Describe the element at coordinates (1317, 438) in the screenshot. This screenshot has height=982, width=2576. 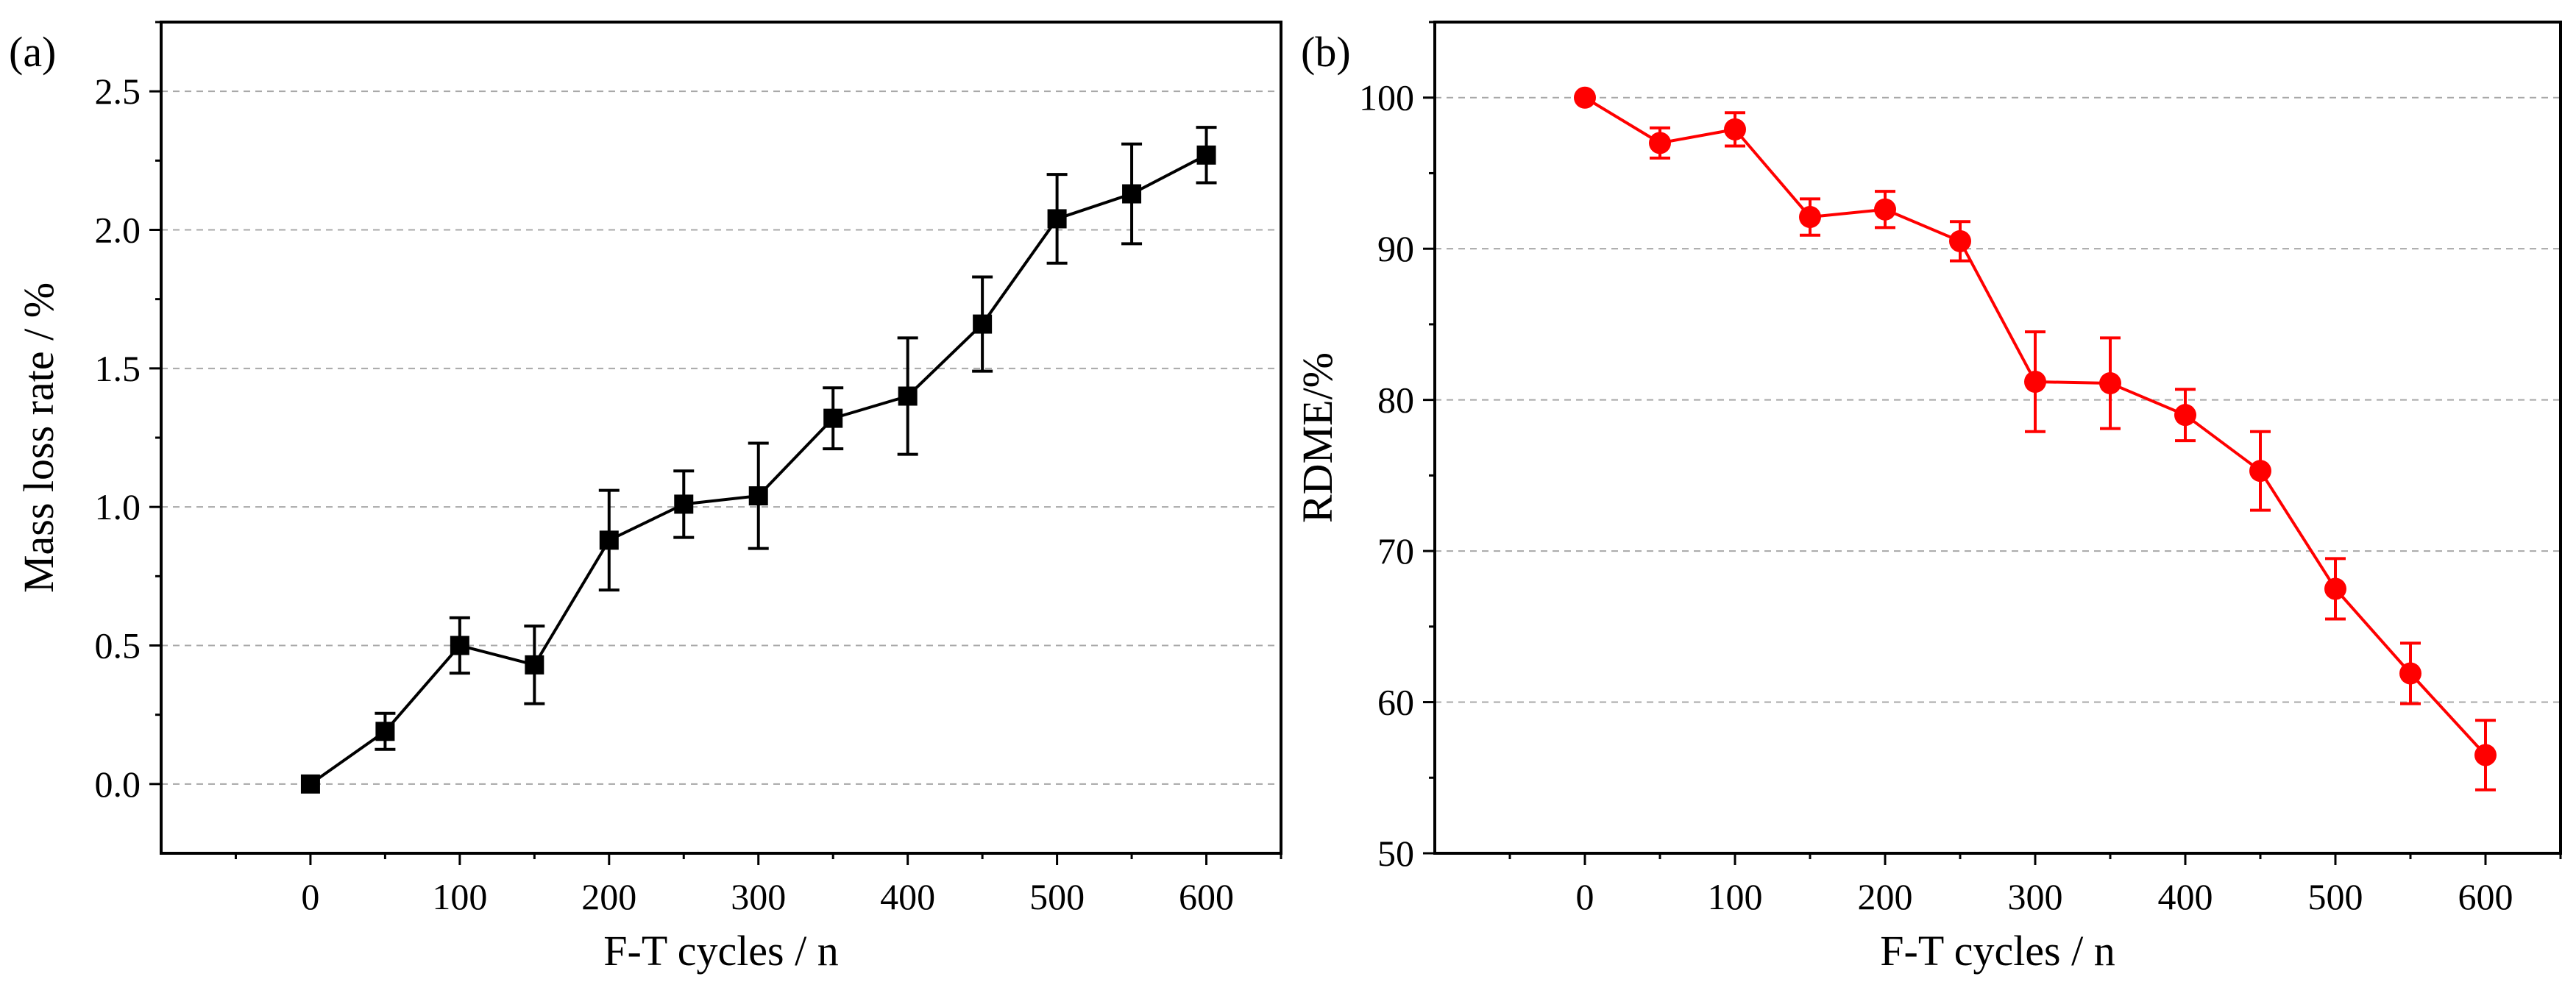
I see `y-axis-title: RDME/%` at that location.